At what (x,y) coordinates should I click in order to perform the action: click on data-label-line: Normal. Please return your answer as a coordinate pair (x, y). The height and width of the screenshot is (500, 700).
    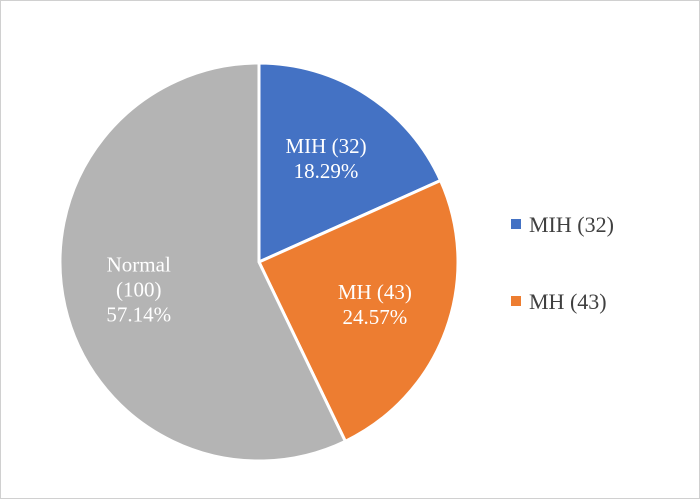
    Looking at the image, I should click on (139, 264).